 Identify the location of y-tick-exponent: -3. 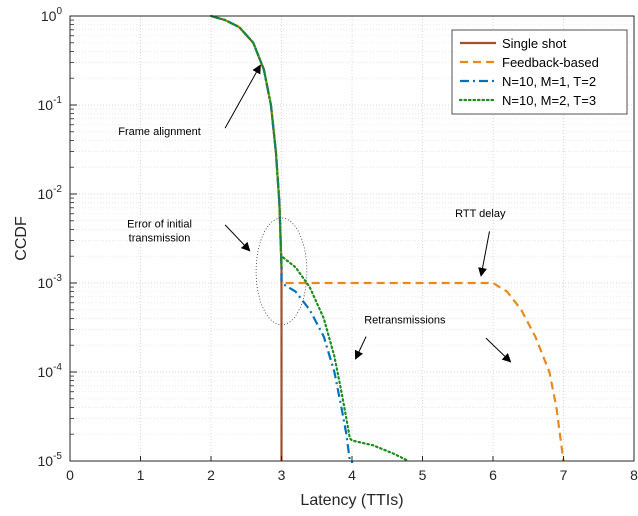
(57, 278).